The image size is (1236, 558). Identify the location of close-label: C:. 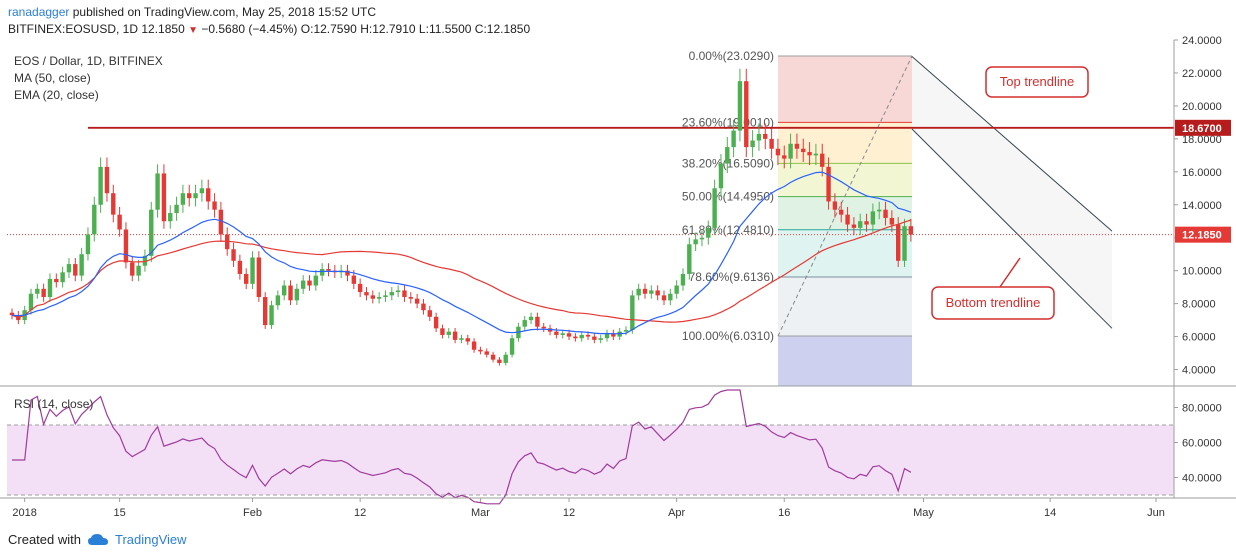
(480, 29).